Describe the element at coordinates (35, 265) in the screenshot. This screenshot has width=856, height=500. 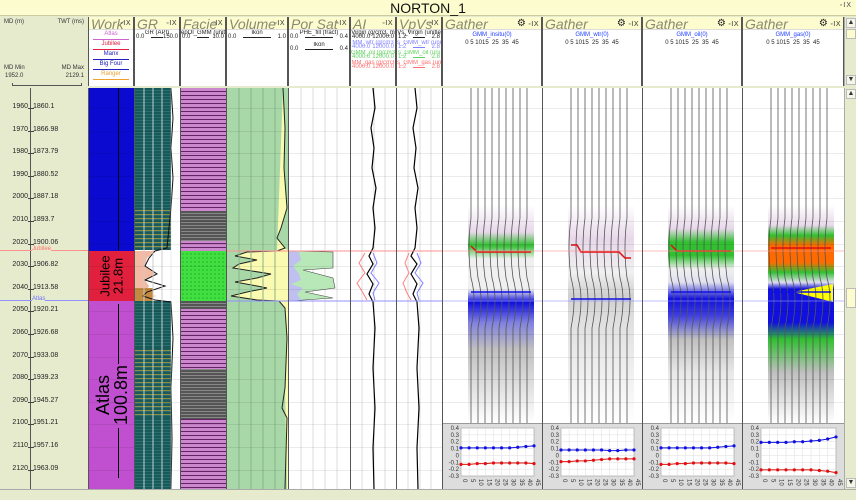
I see `depth-row: 2030 1906.82` at that location.